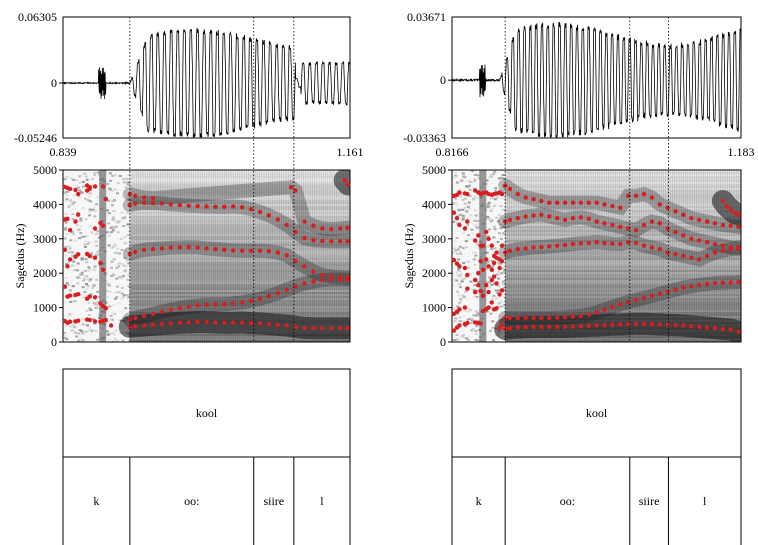  What do you see at coordinates (322, 501) in the screenshot?
I see `segment-label: l` at bounding box center [322, 501].